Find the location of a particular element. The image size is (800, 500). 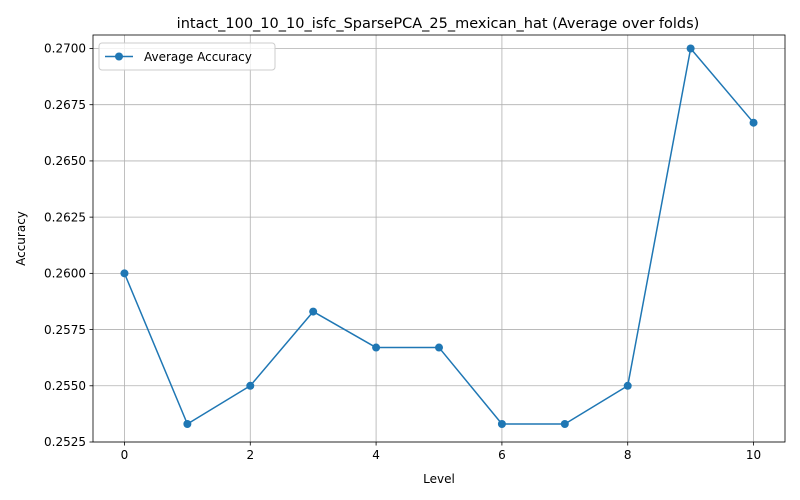

y-tick-label: 0.2550 is located at coordinates (65, 386).